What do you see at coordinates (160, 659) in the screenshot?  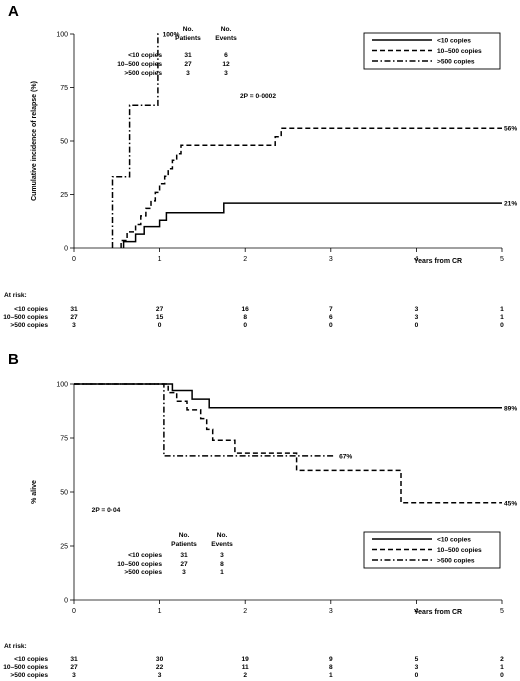 I see `panel-b-at-risk-count: 30` at bounding box center [160, 659].